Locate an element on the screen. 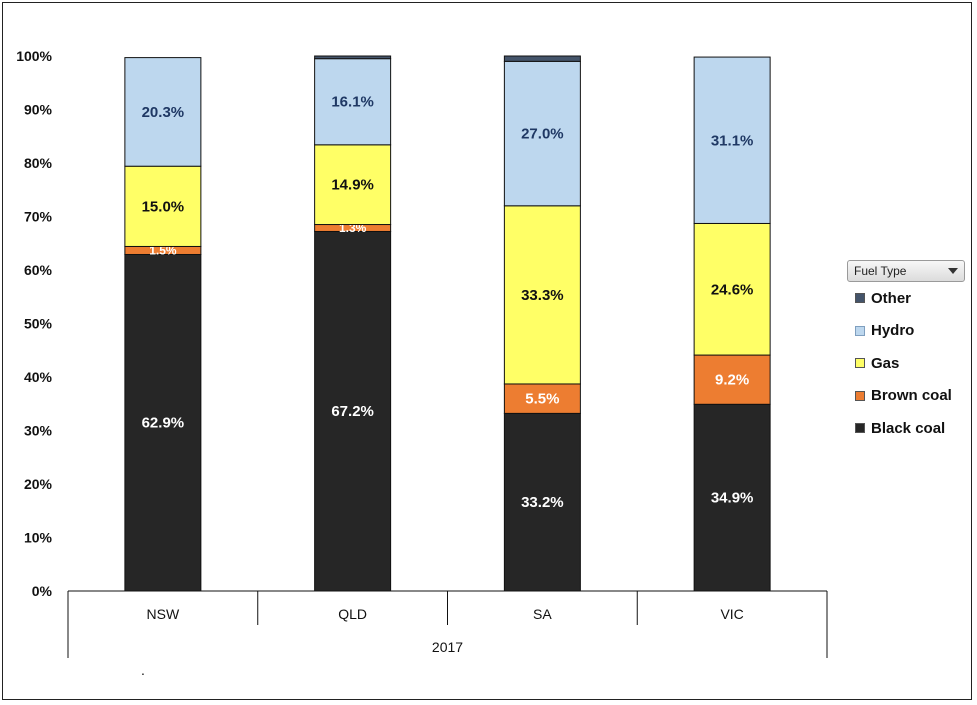 This screenshot has width=977, height=705. bar-segment-brown-coal is located at coordinates (732, 379).